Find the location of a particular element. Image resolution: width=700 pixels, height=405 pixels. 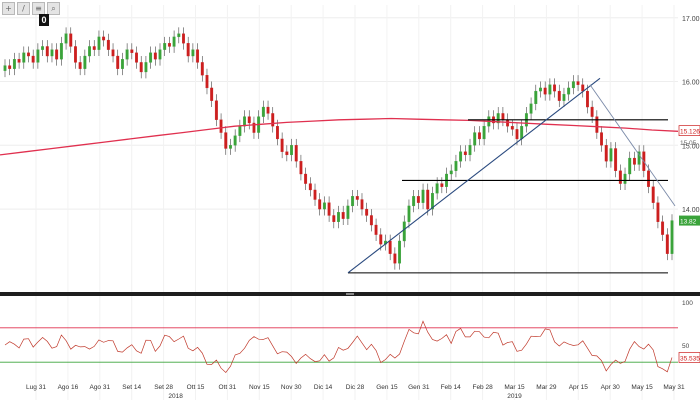

ma-value-label: 15.1263 is located at coordinates (690, 132).